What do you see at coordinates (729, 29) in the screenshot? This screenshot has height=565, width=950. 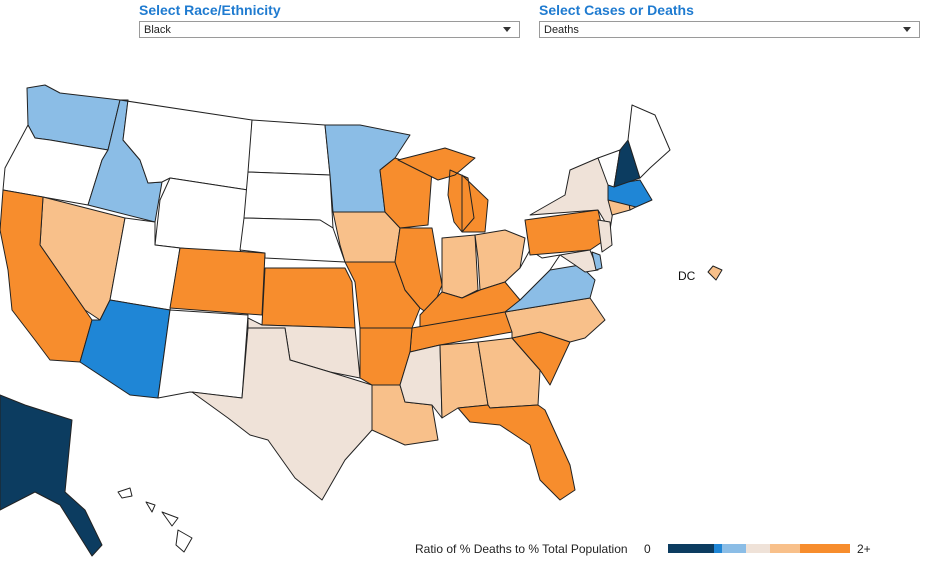 I see `measure-dropdown: Deaths` at bounding box center [729, 29].